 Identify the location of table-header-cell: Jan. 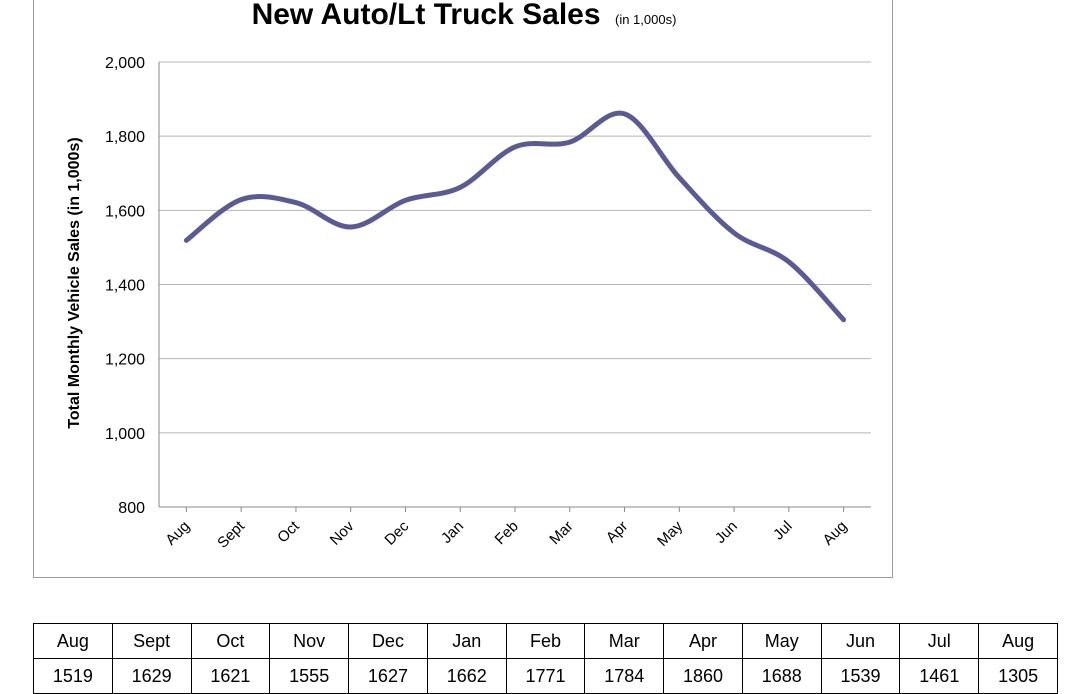
(466, 641).